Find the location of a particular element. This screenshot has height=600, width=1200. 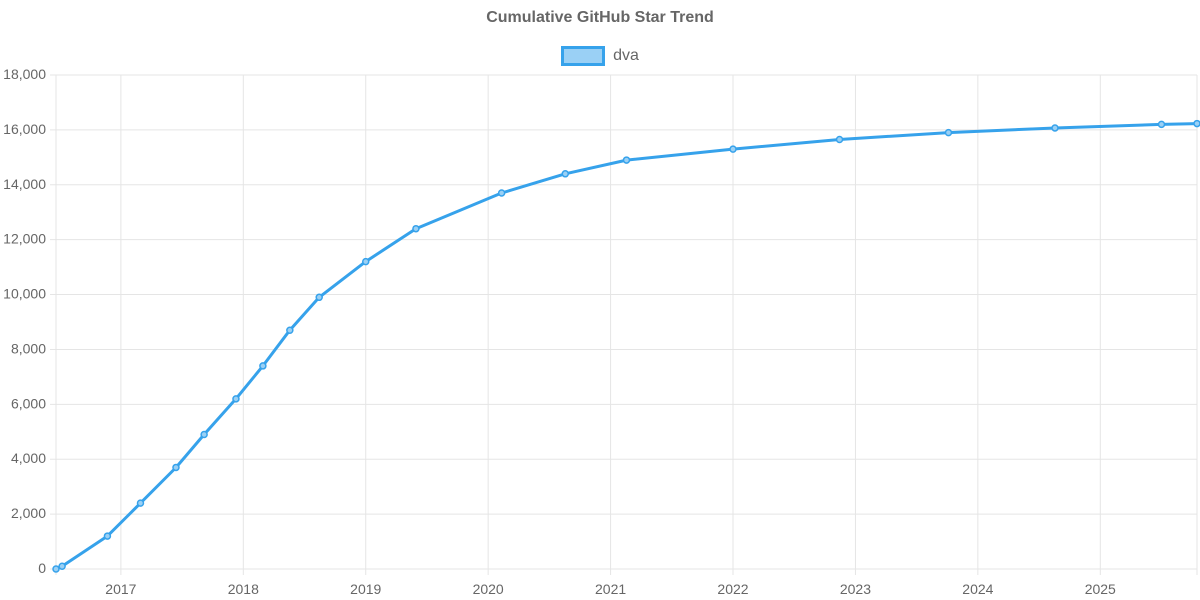

x-tick-label: 2025 is located at coordinates (1100, 589).